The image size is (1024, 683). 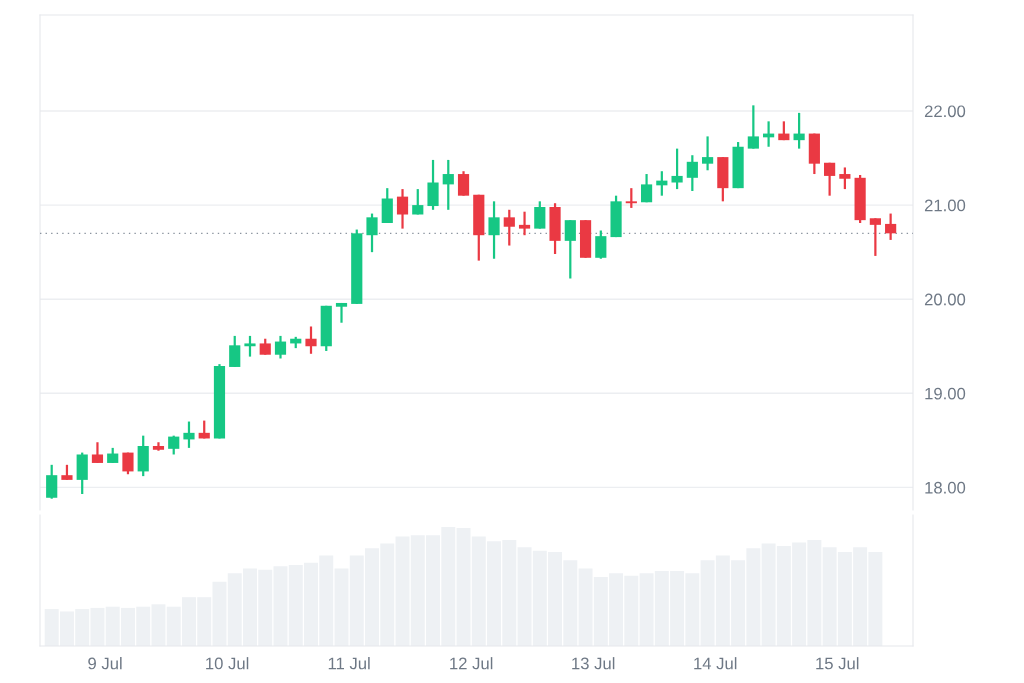 What do you see at coordinates (837, 663) in the screenshot?
I see `x-tick-label: 15 Jul` at bounding box center [837, 663].